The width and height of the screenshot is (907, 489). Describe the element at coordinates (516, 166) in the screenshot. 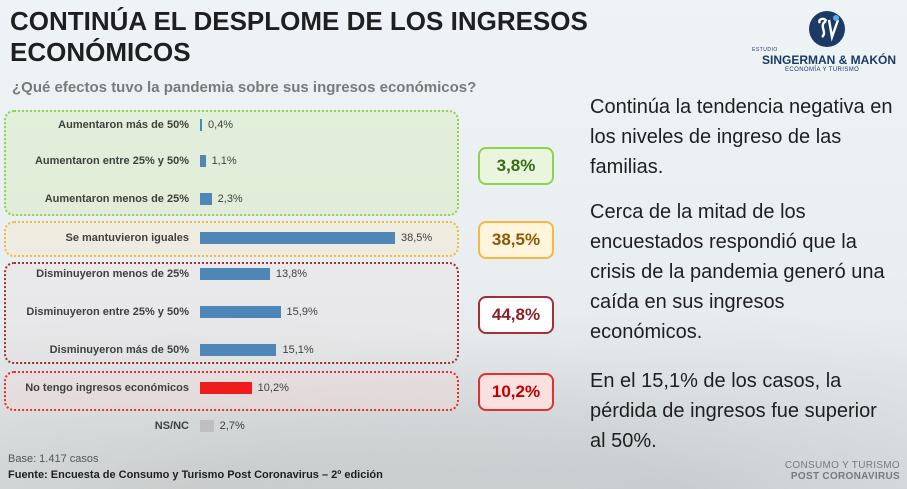

I see `group-total-badge-aumentaron: 3,8%` at that location.